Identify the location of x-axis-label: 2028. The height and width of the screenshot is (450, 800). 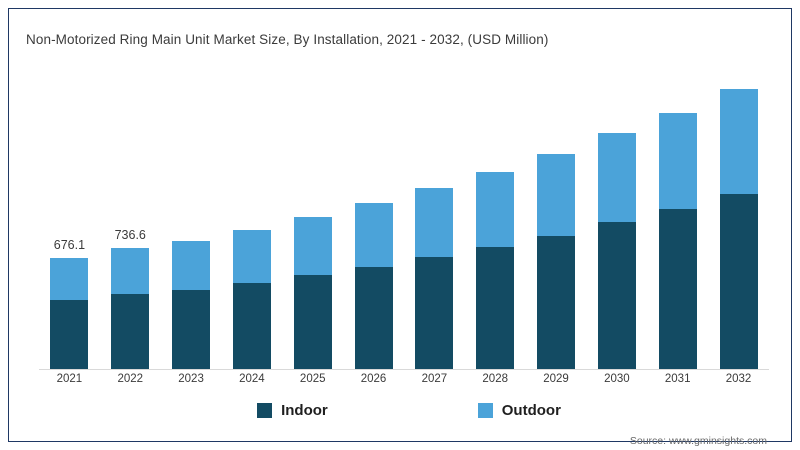
(495, 379).